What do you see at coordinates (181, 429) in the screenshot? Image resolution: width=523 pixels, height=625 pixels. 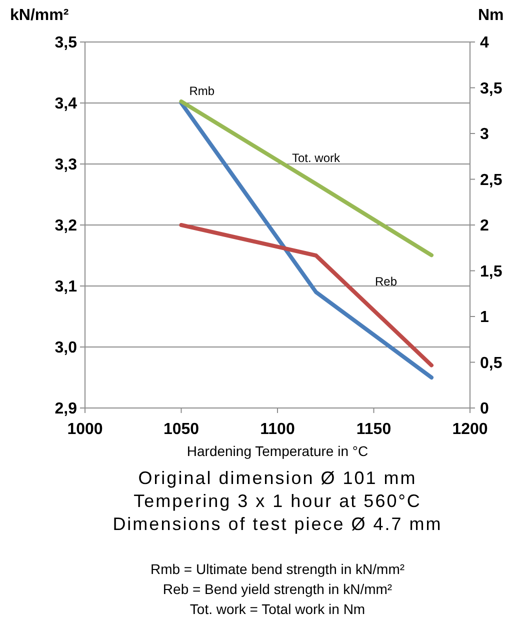 I see `x-tick-label: 1050` at bounding box center [181, 429].